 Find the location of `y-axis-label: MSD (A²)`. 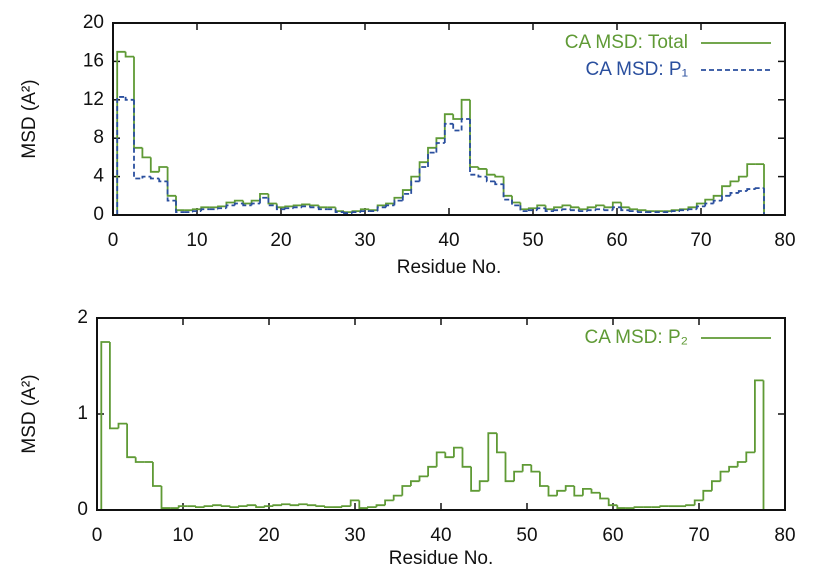

y-axis-label: MSD (A²) is located at coordinates (29, 118).